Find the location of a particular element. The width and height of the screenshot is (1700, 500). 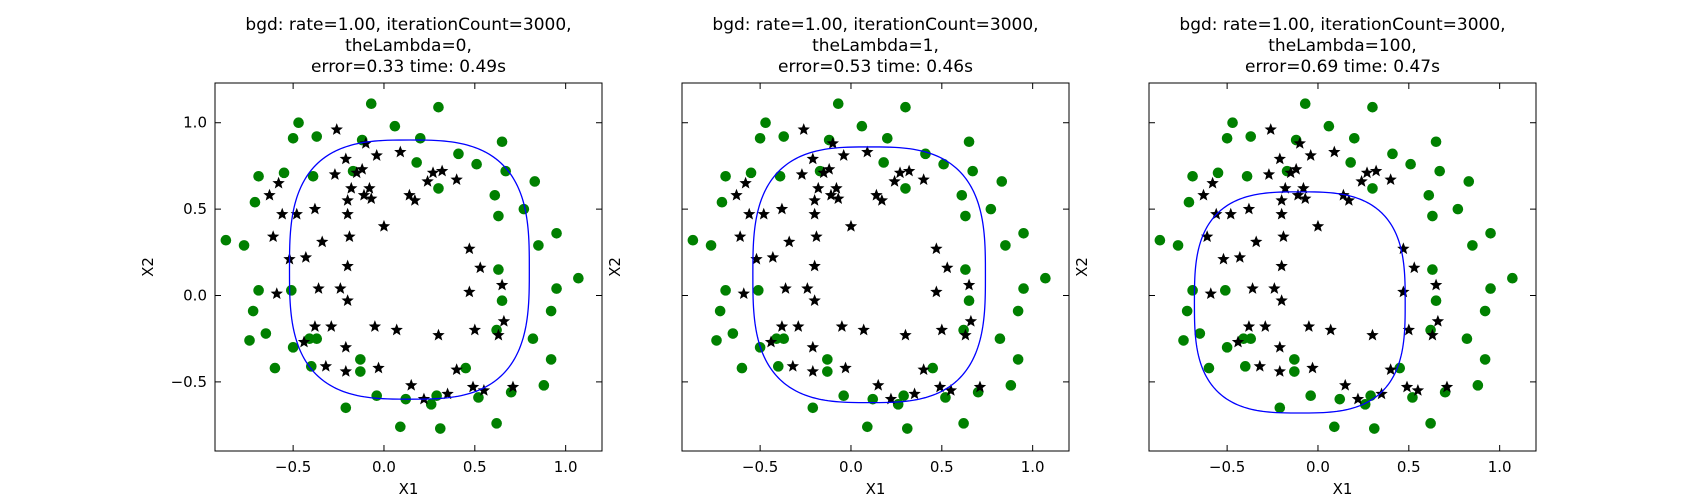

chart-title-line: error=0.69 time: 0.47s is located at coordinates (1342, 67).